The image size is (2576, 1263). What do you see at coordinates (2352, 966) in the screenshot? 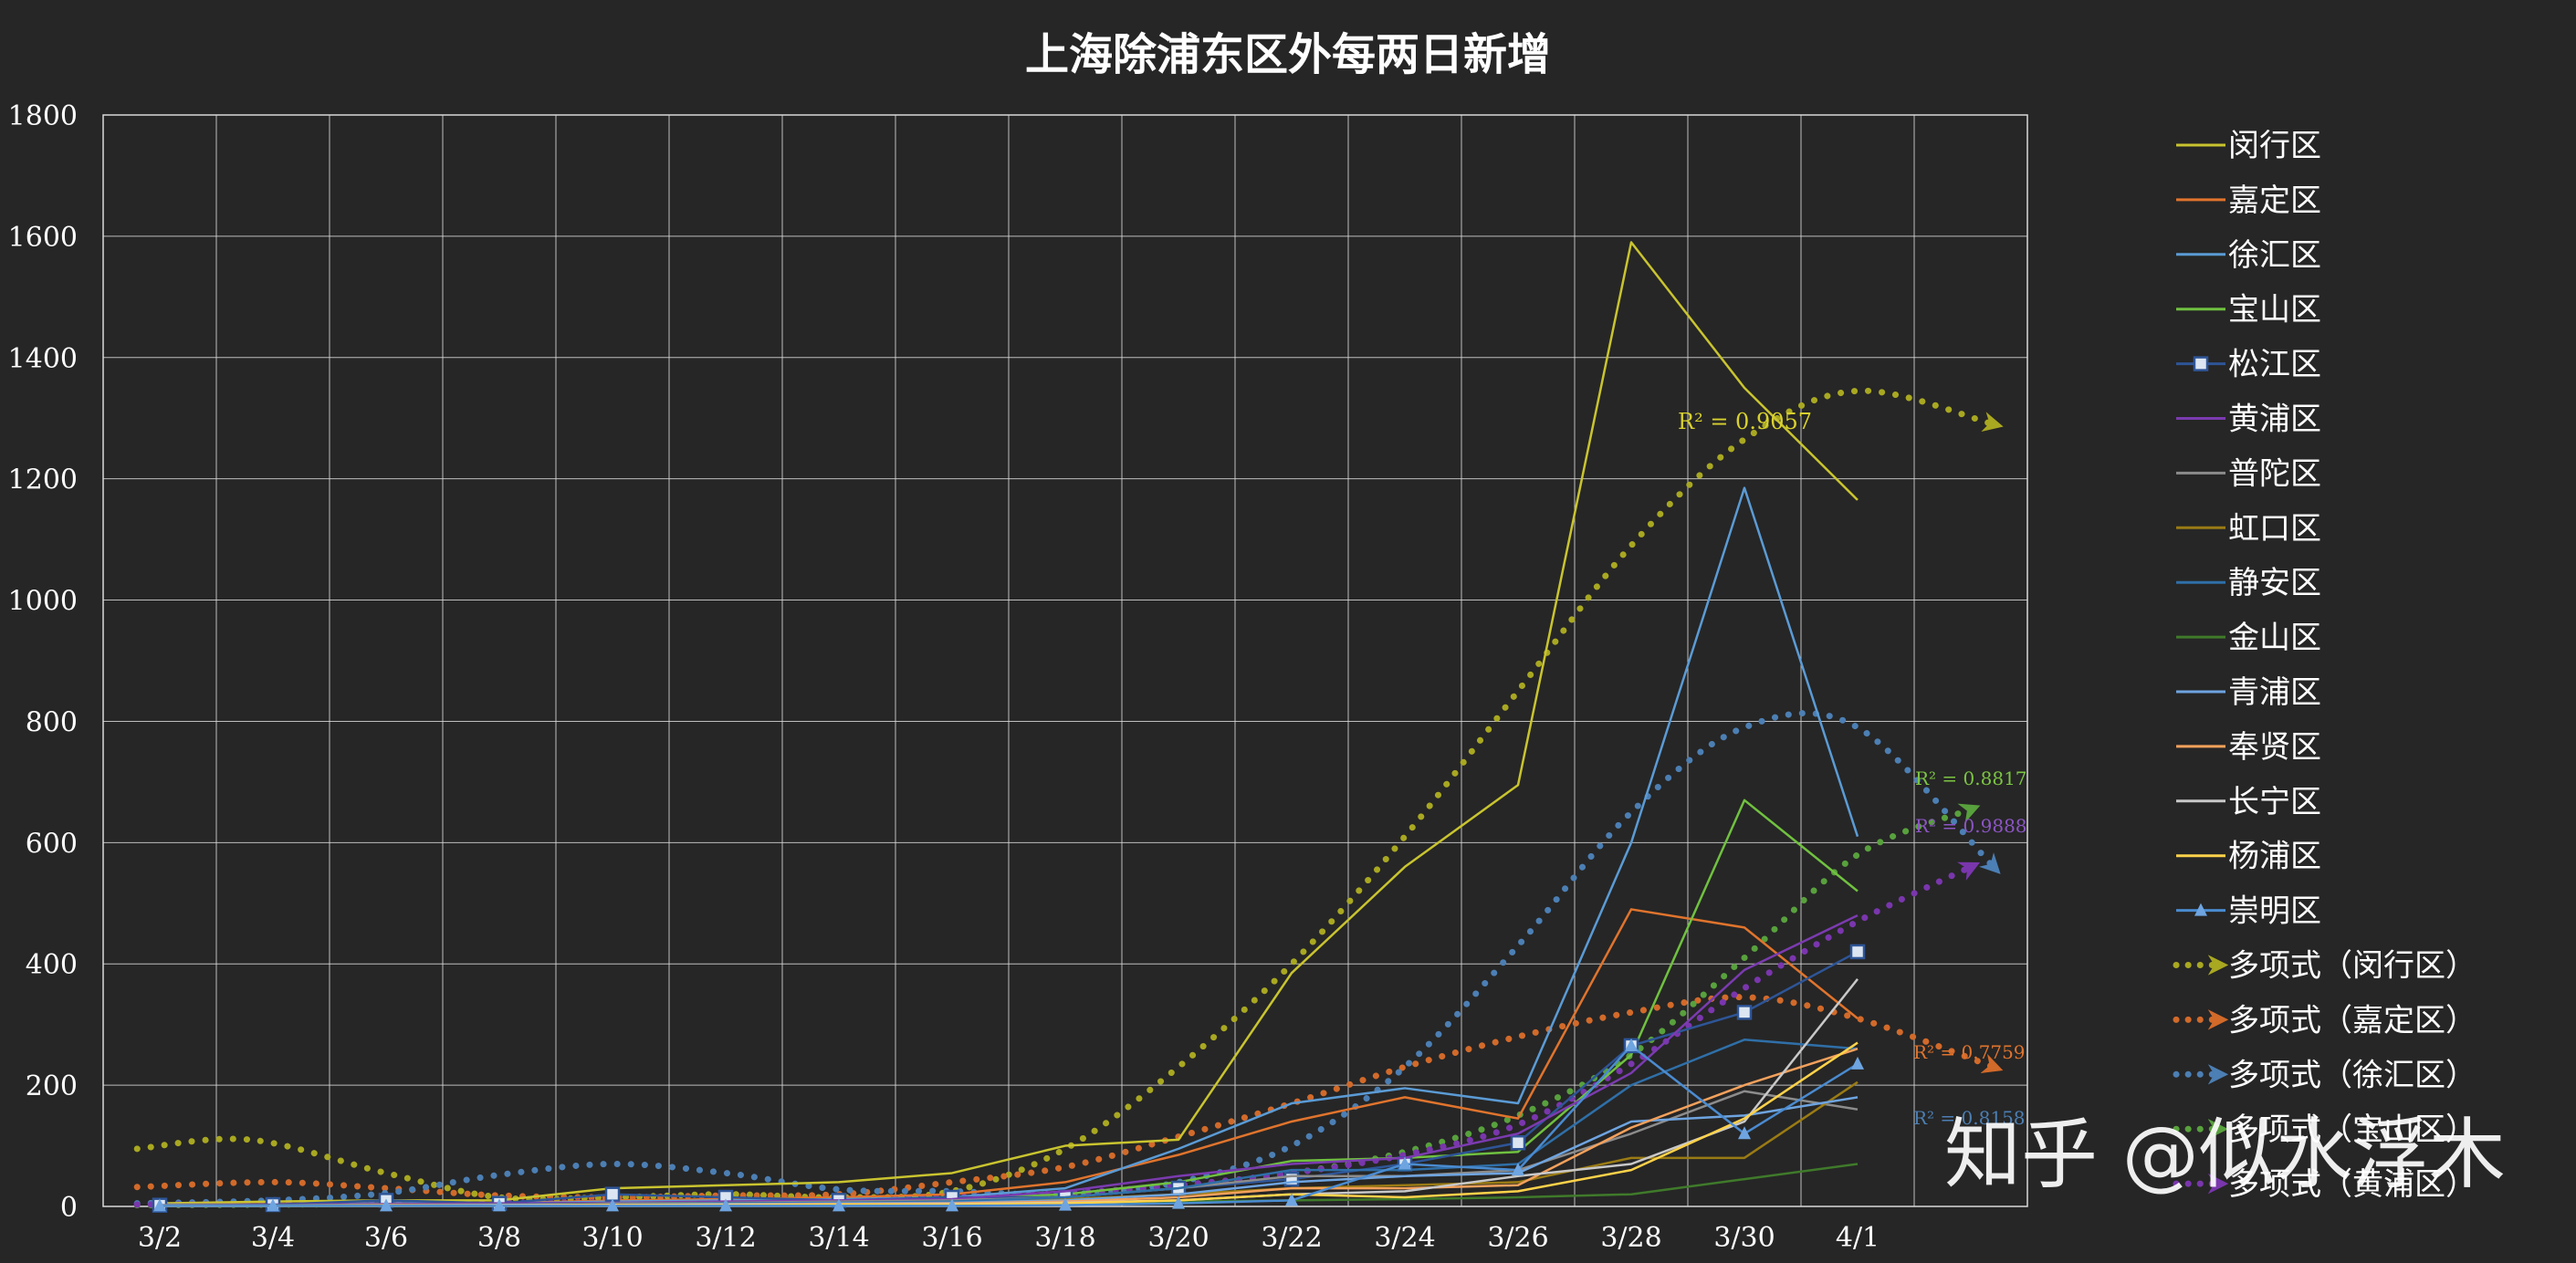
I see `legend-label: 多项式（闵行区）` at bounding box center [2352, 966].